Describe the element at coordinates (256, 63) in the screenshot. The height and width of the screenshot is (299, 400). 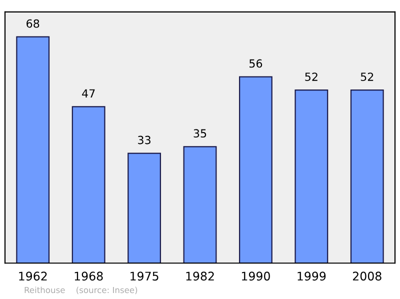
I see `data-label: 56` at that location.